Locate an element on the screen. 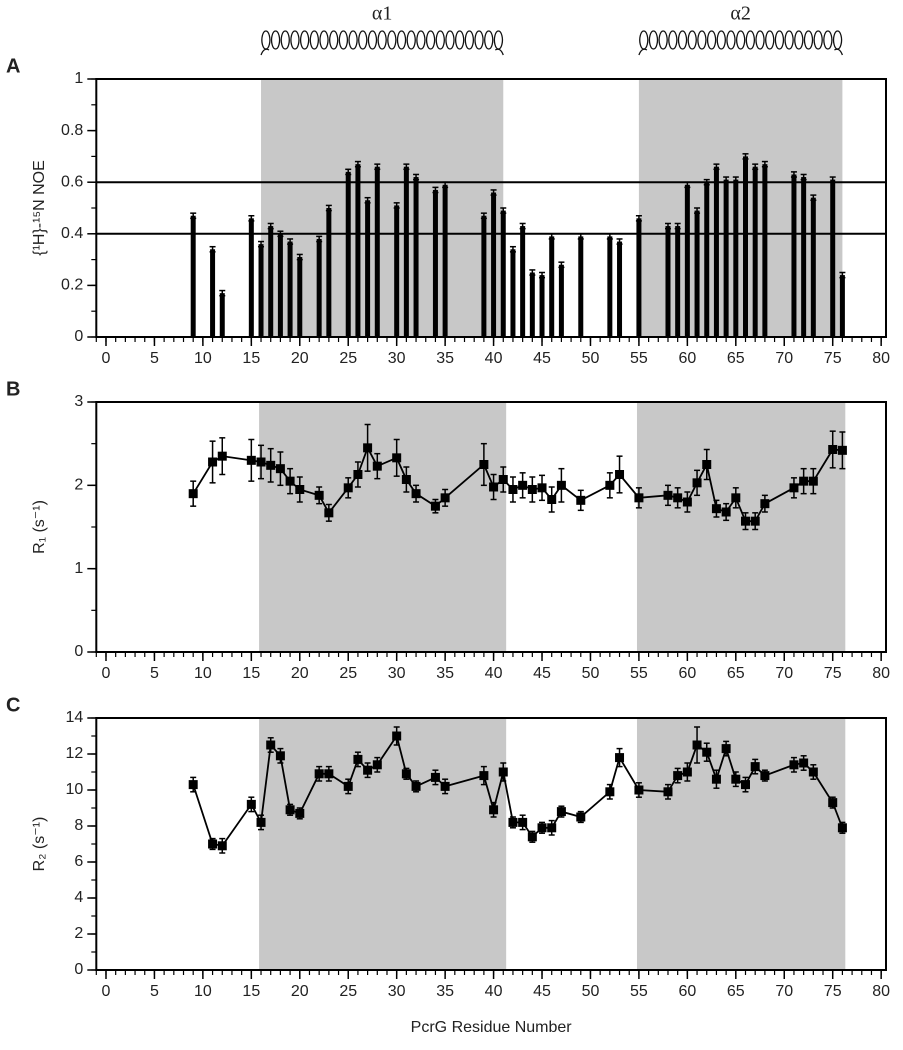  x-tick-label: 70 is located at coordinates (784, 673).